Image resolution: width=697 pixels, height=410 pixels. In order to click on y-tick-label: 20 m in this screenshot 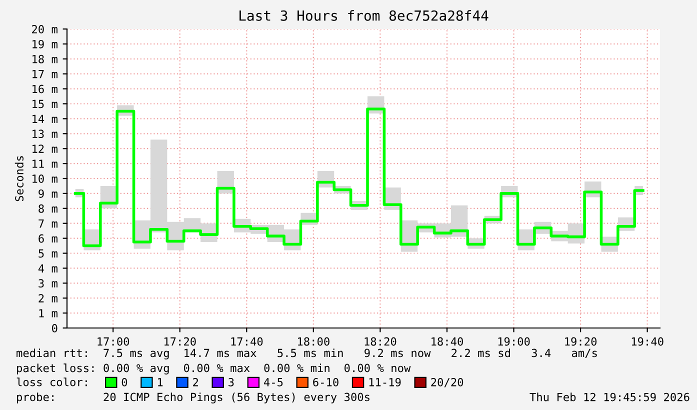, I will do `click(45, 29)`.